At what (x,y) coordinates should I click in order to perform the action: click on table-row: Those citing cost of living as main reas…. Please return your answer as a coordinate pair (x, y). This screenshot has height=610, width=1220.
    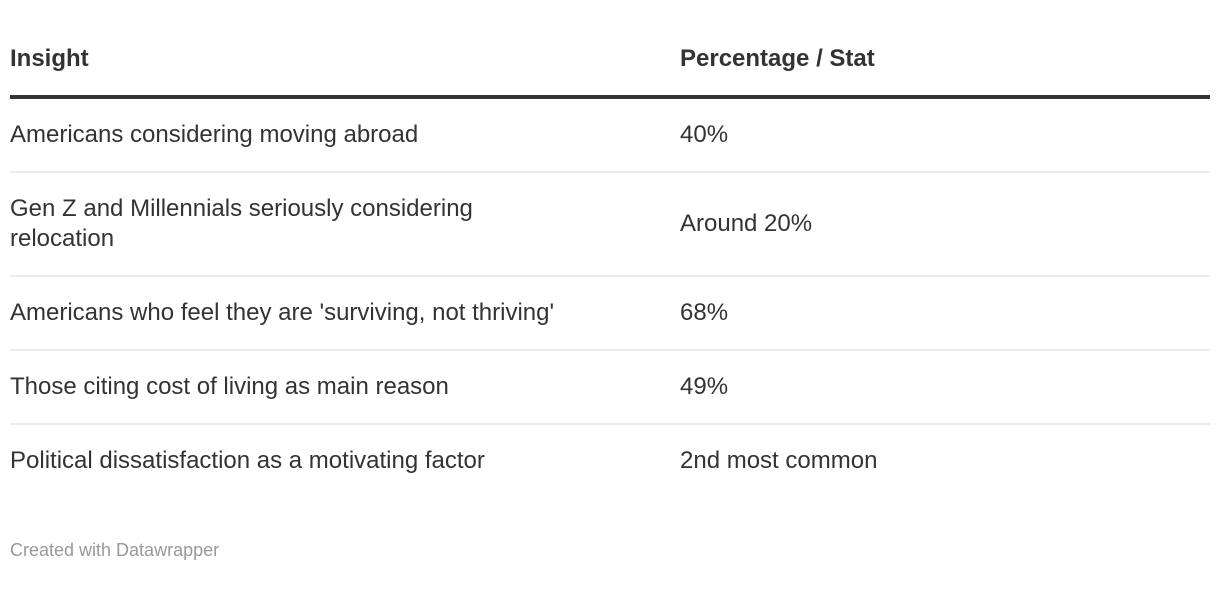
    Looking at the image, I should click on (610, 387).